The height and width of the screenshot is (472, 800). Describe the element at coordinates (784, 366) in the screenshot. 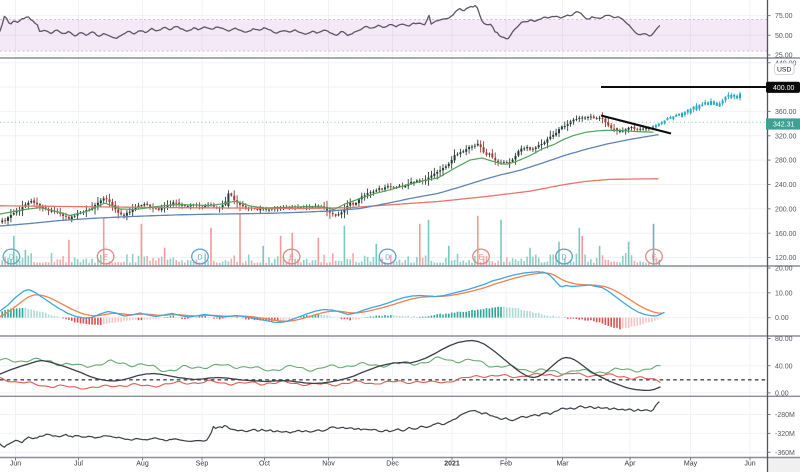

I see `svg-text: 40.00` at that location.